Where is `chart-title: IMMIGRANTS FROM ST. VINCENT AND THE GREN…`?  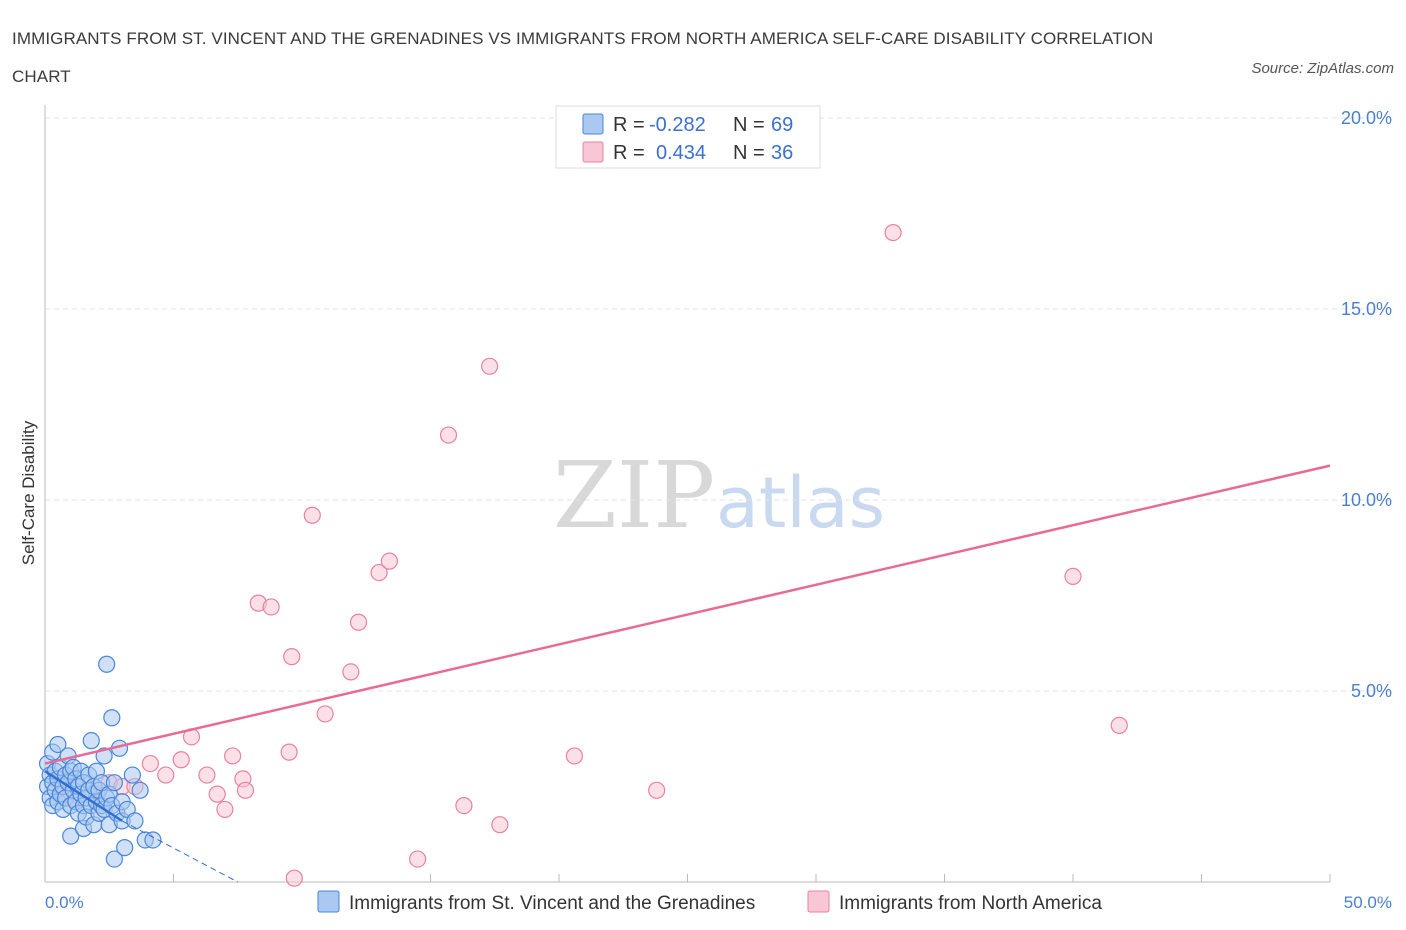
chart-title: IMMIGRANTS FROM ST. VINCENT AND THE GREN… is located at coordinates (583, 57).